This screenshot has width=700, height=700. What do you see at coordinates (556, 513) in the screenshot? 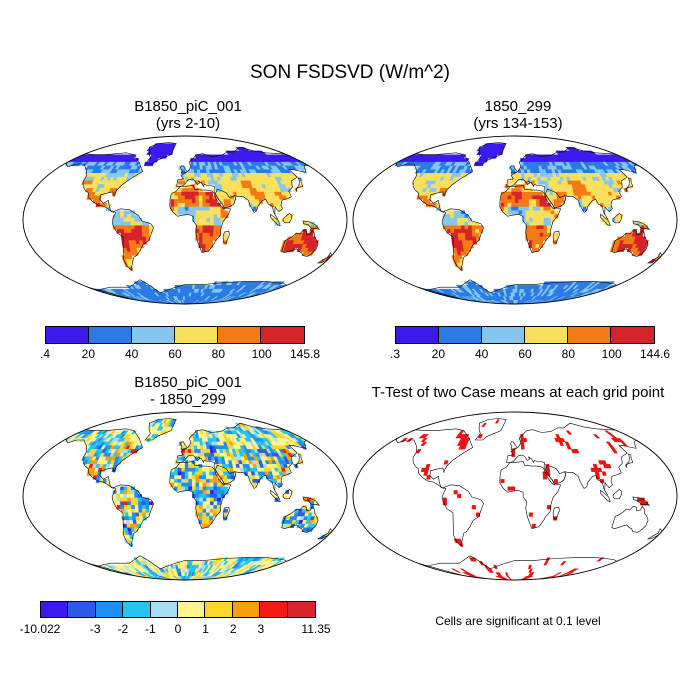
I see `coastline-madagascar` at bounding box center [556, 513].